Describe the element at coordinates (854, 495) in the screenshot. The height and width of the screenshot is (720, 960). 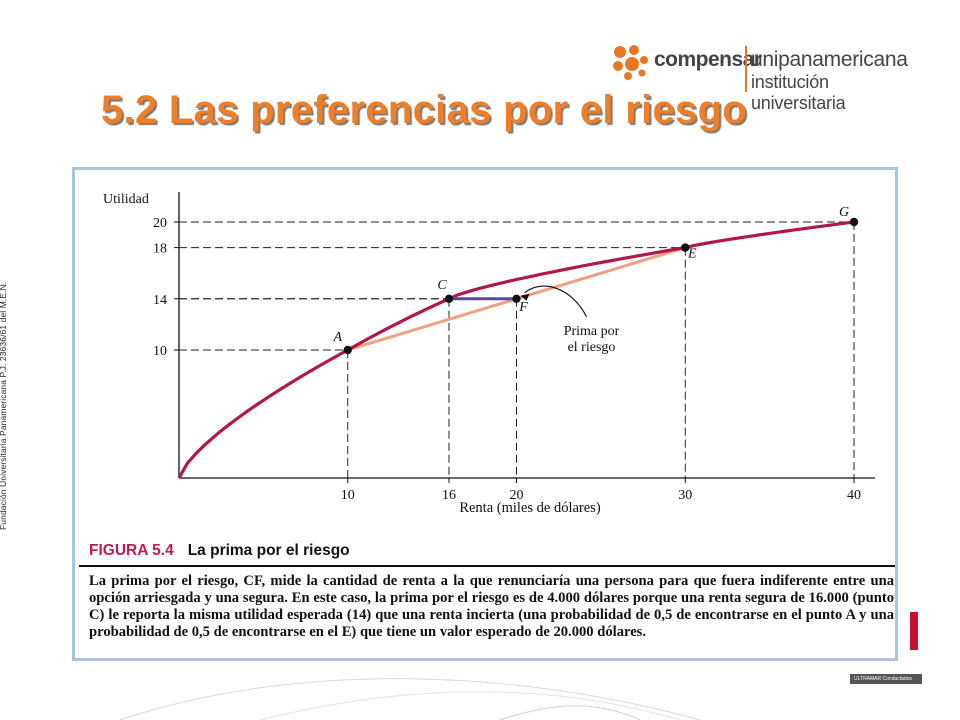
I see `x-tick-label-40: 40` at that location.